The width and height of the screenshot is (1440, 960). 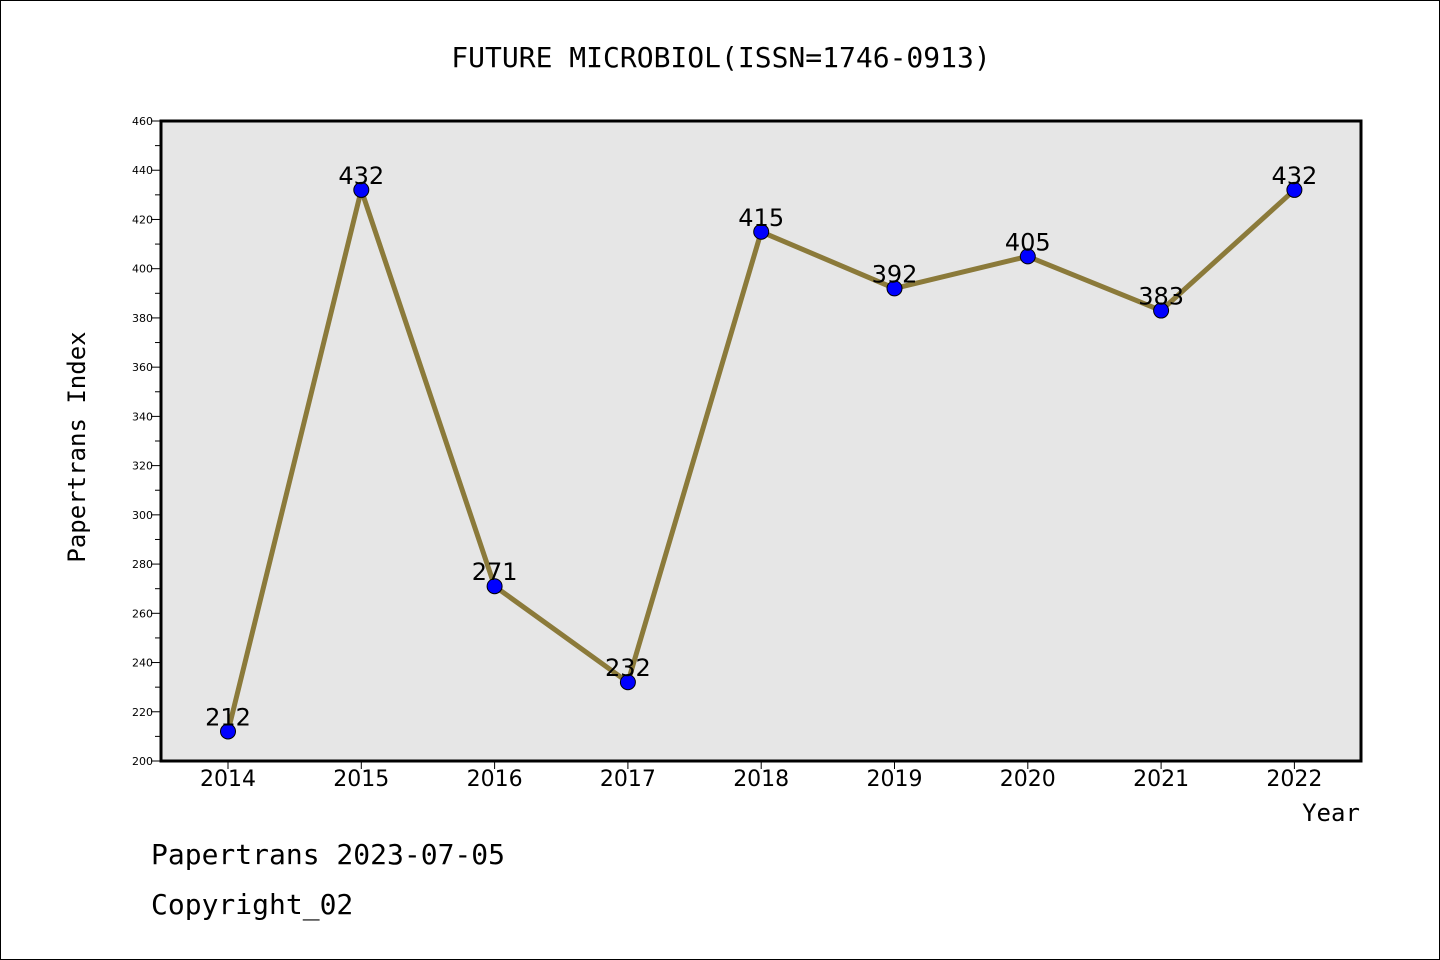 I want to click on x-tick-label-2019: 2019, so click(x=895, y=779).